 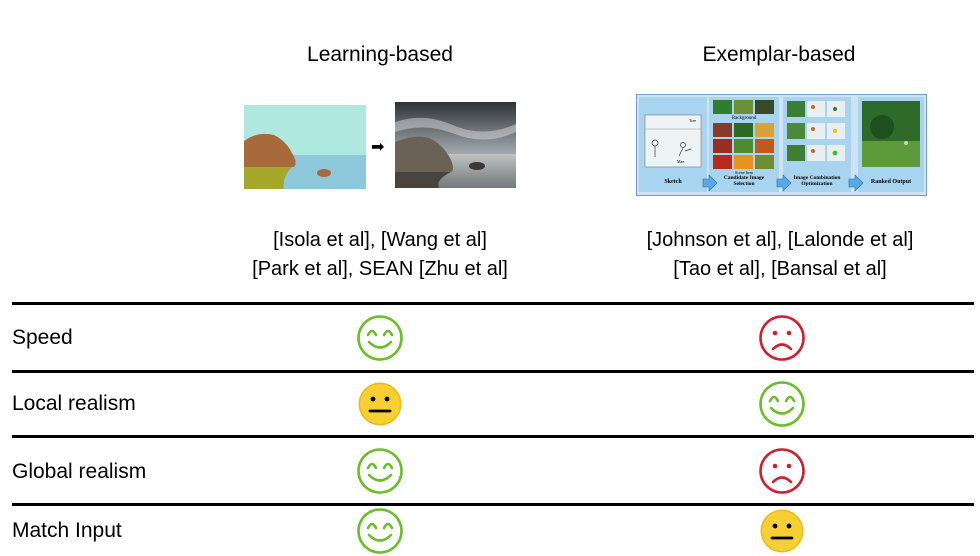 What do you see at coordinates (779, 54) in the screenshot?
I see `exemplar-based-title: Exemplar-based` at bounding box center [779, 54].